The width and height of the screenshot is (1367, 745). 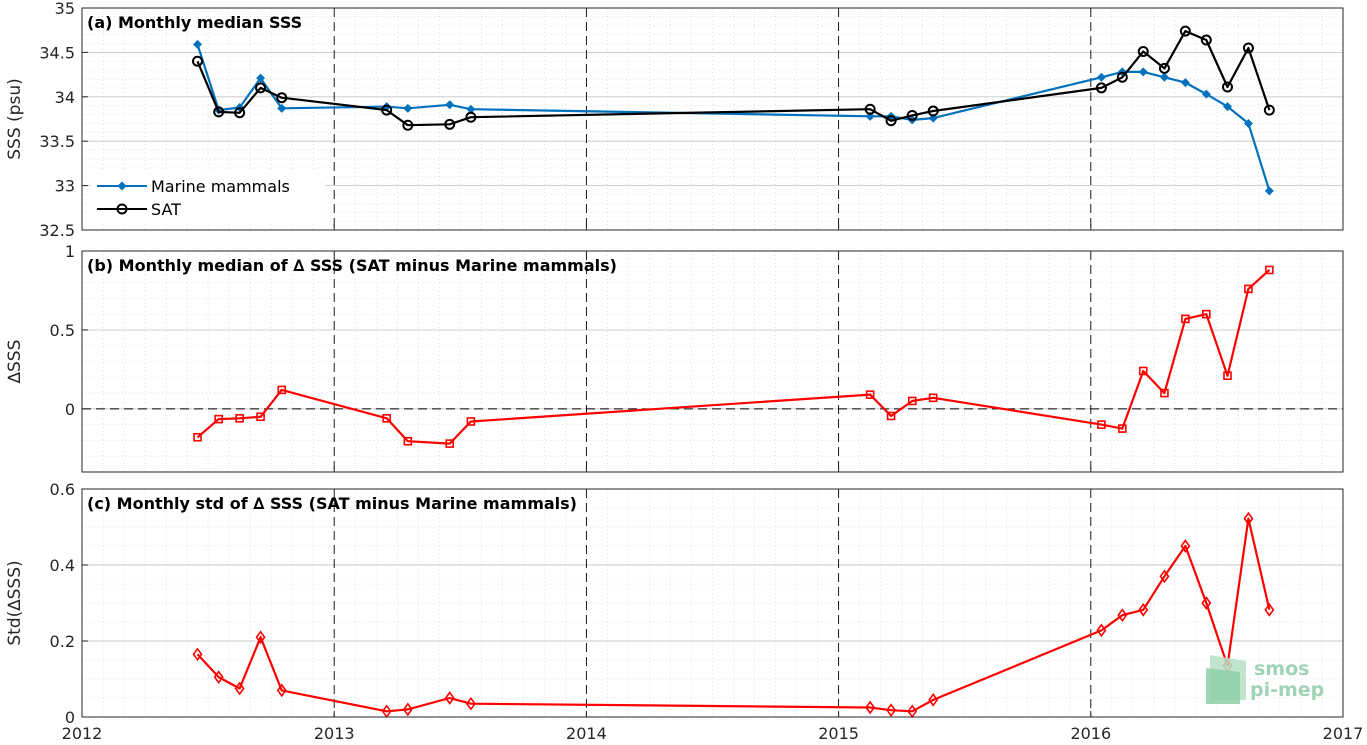 I want to click on logo-shape-front, so click(x=1223, y=686).